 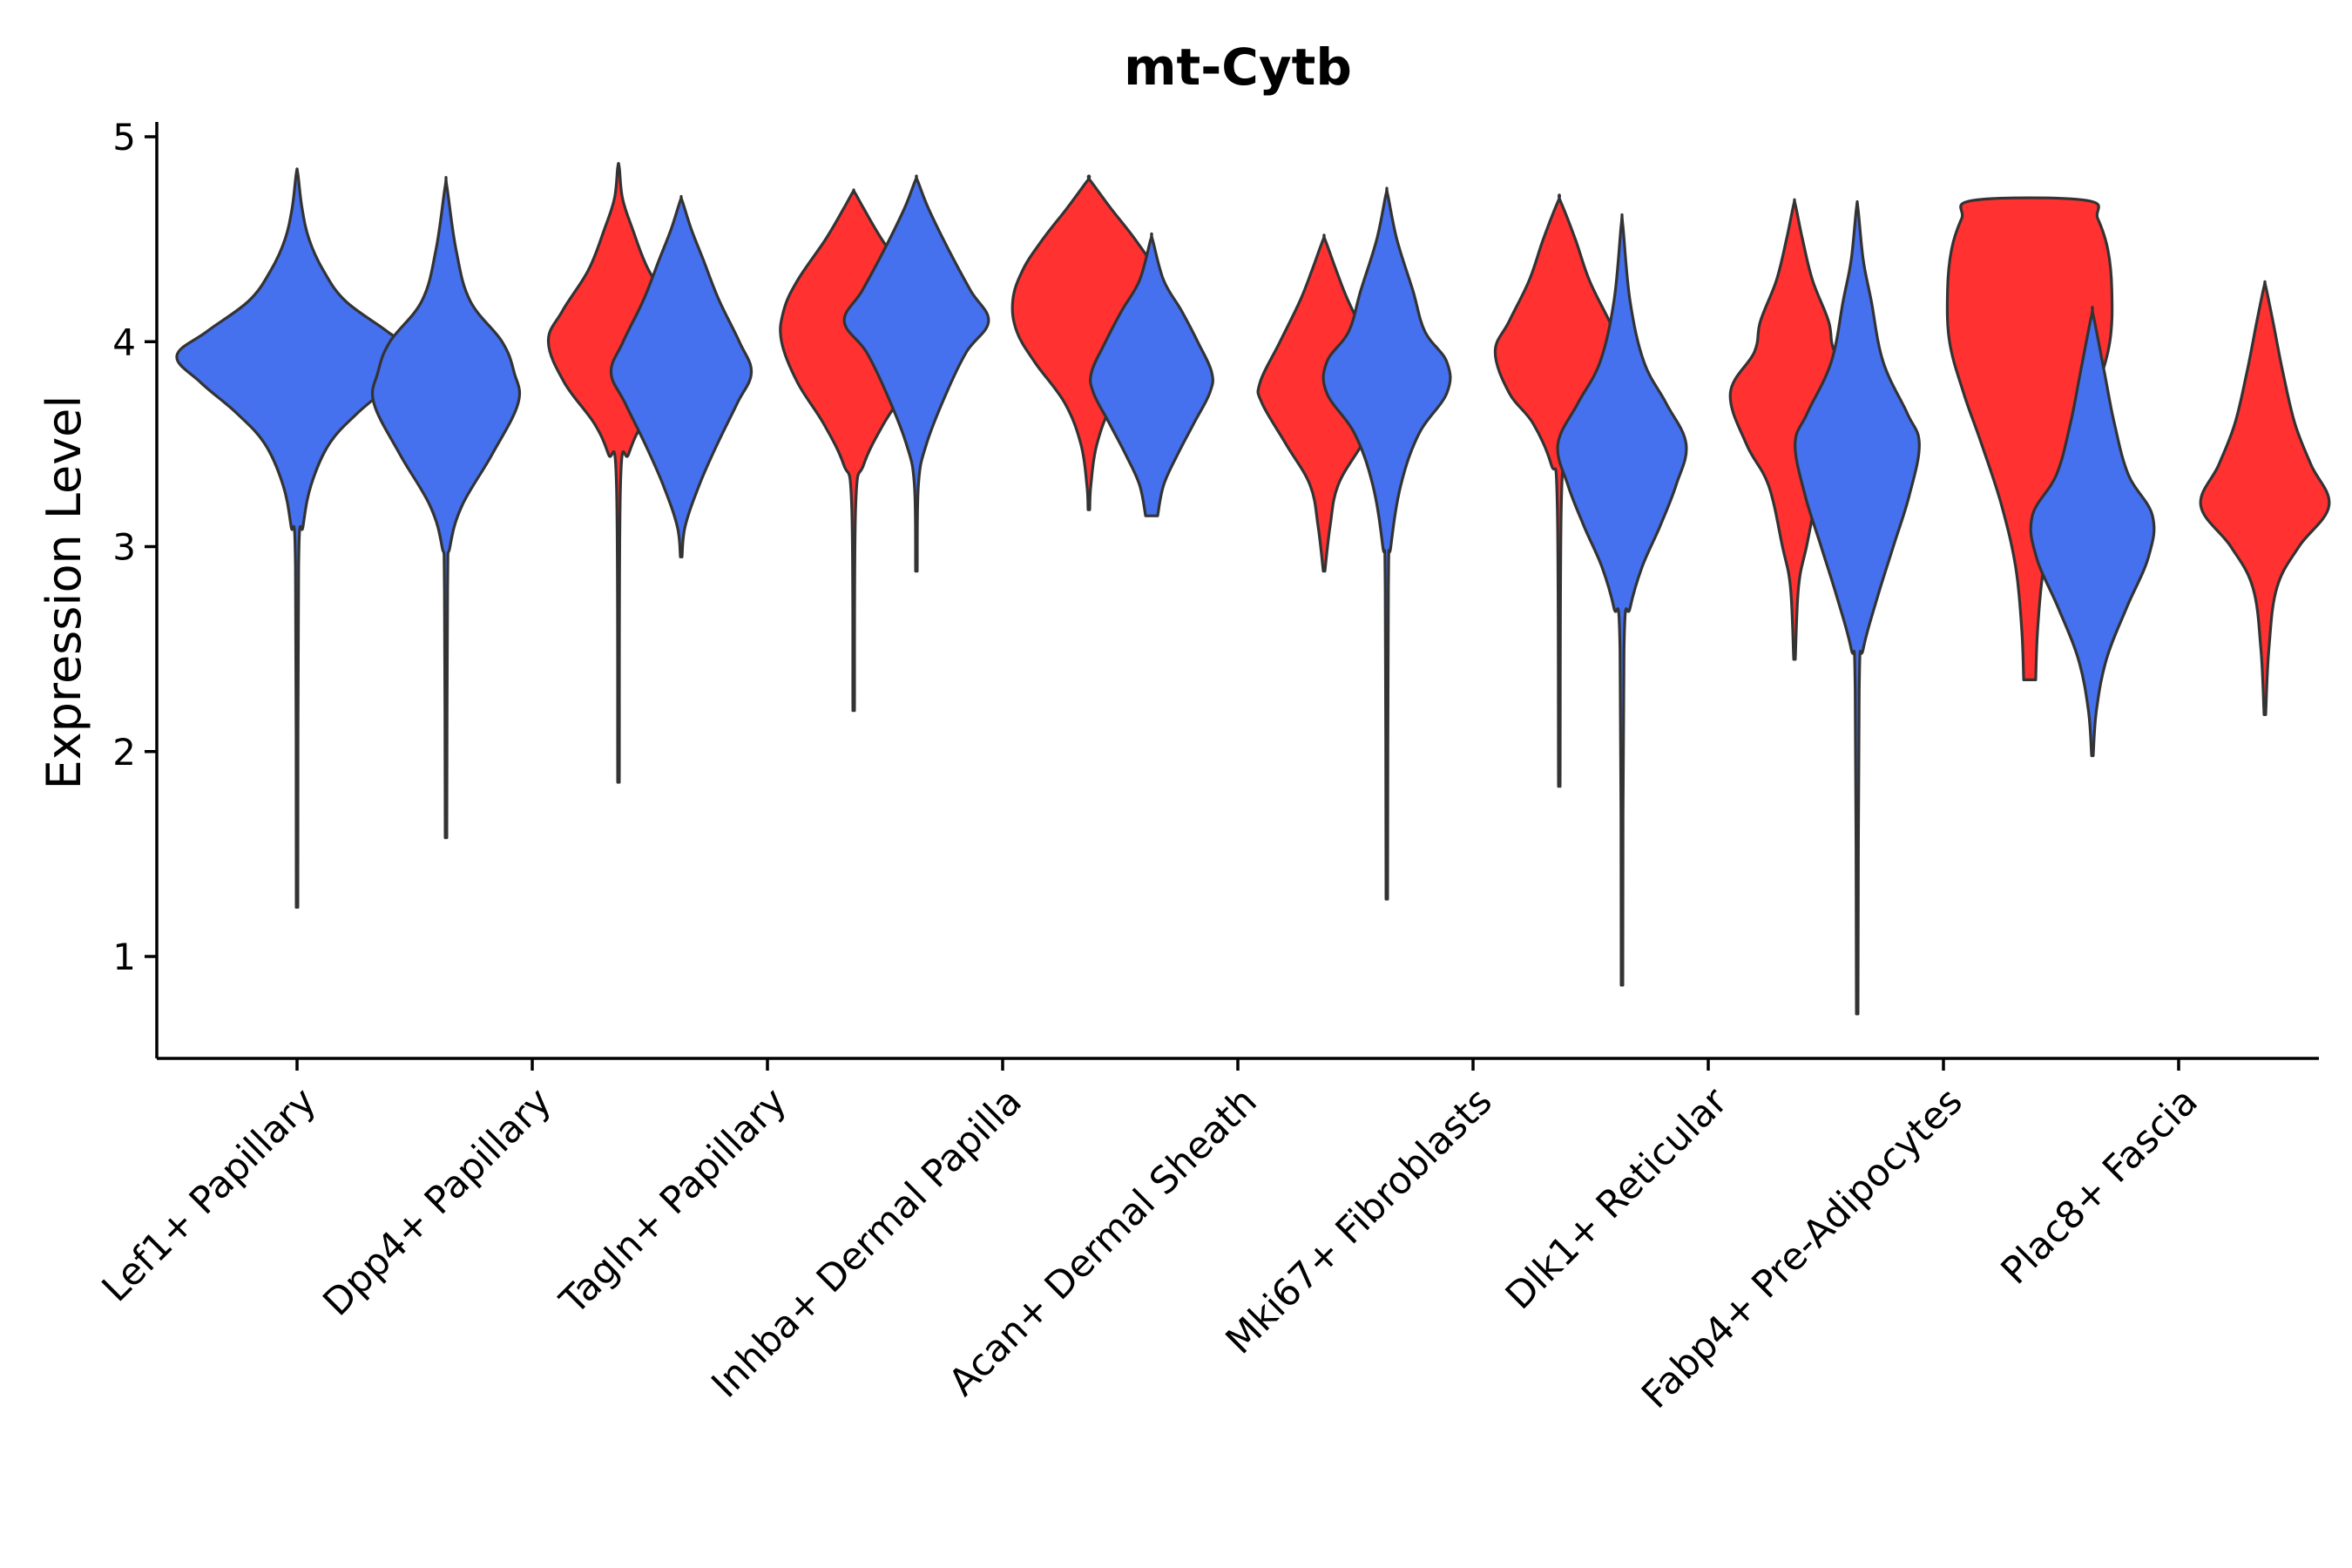 What do you see at coordinates (1386, 544) in the screenshot?
I see `violin-5-group_a` at bounding box center [1386, 544].